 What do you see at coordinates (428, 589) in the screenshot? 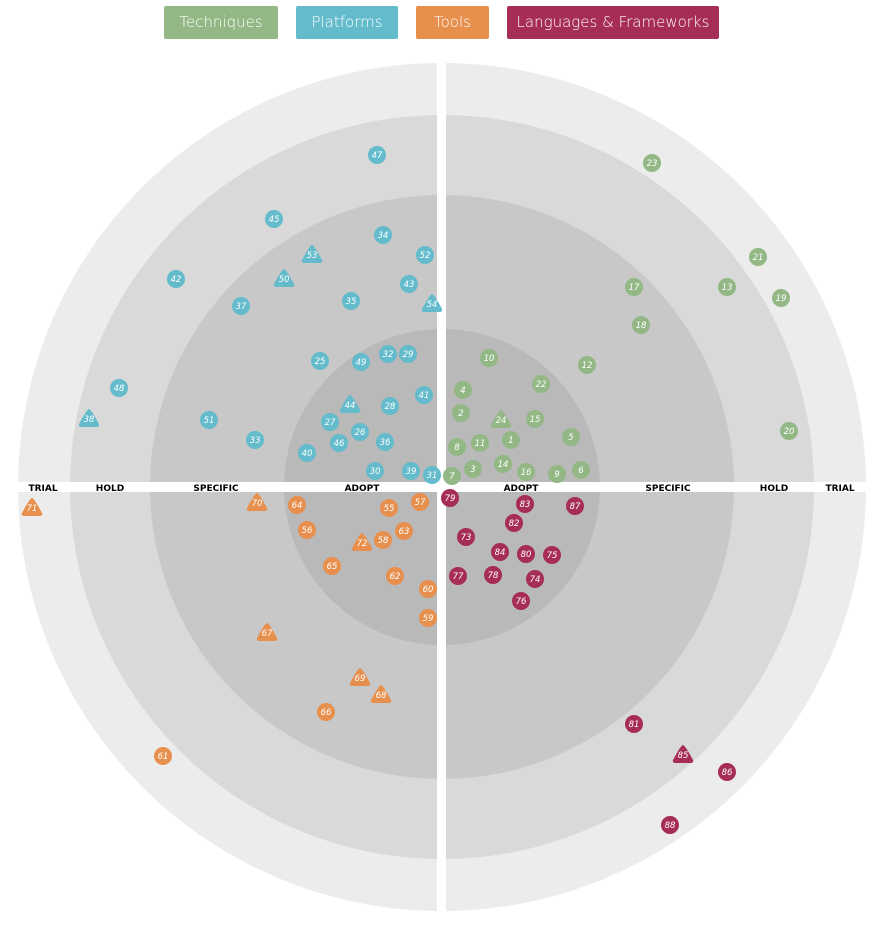
I see `blip-60: 60` at bounding box center [428, 589].